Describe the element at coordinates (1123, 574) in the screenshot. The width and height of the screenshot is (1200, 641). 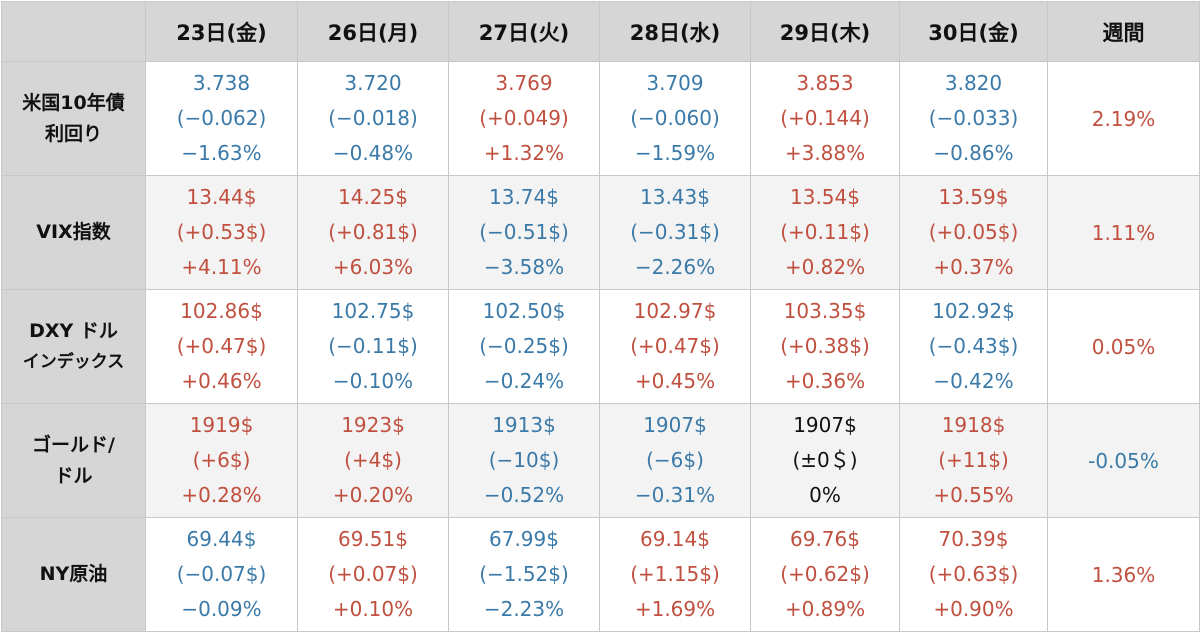
I see `weekly-change-cell: 1.36%` at that location.